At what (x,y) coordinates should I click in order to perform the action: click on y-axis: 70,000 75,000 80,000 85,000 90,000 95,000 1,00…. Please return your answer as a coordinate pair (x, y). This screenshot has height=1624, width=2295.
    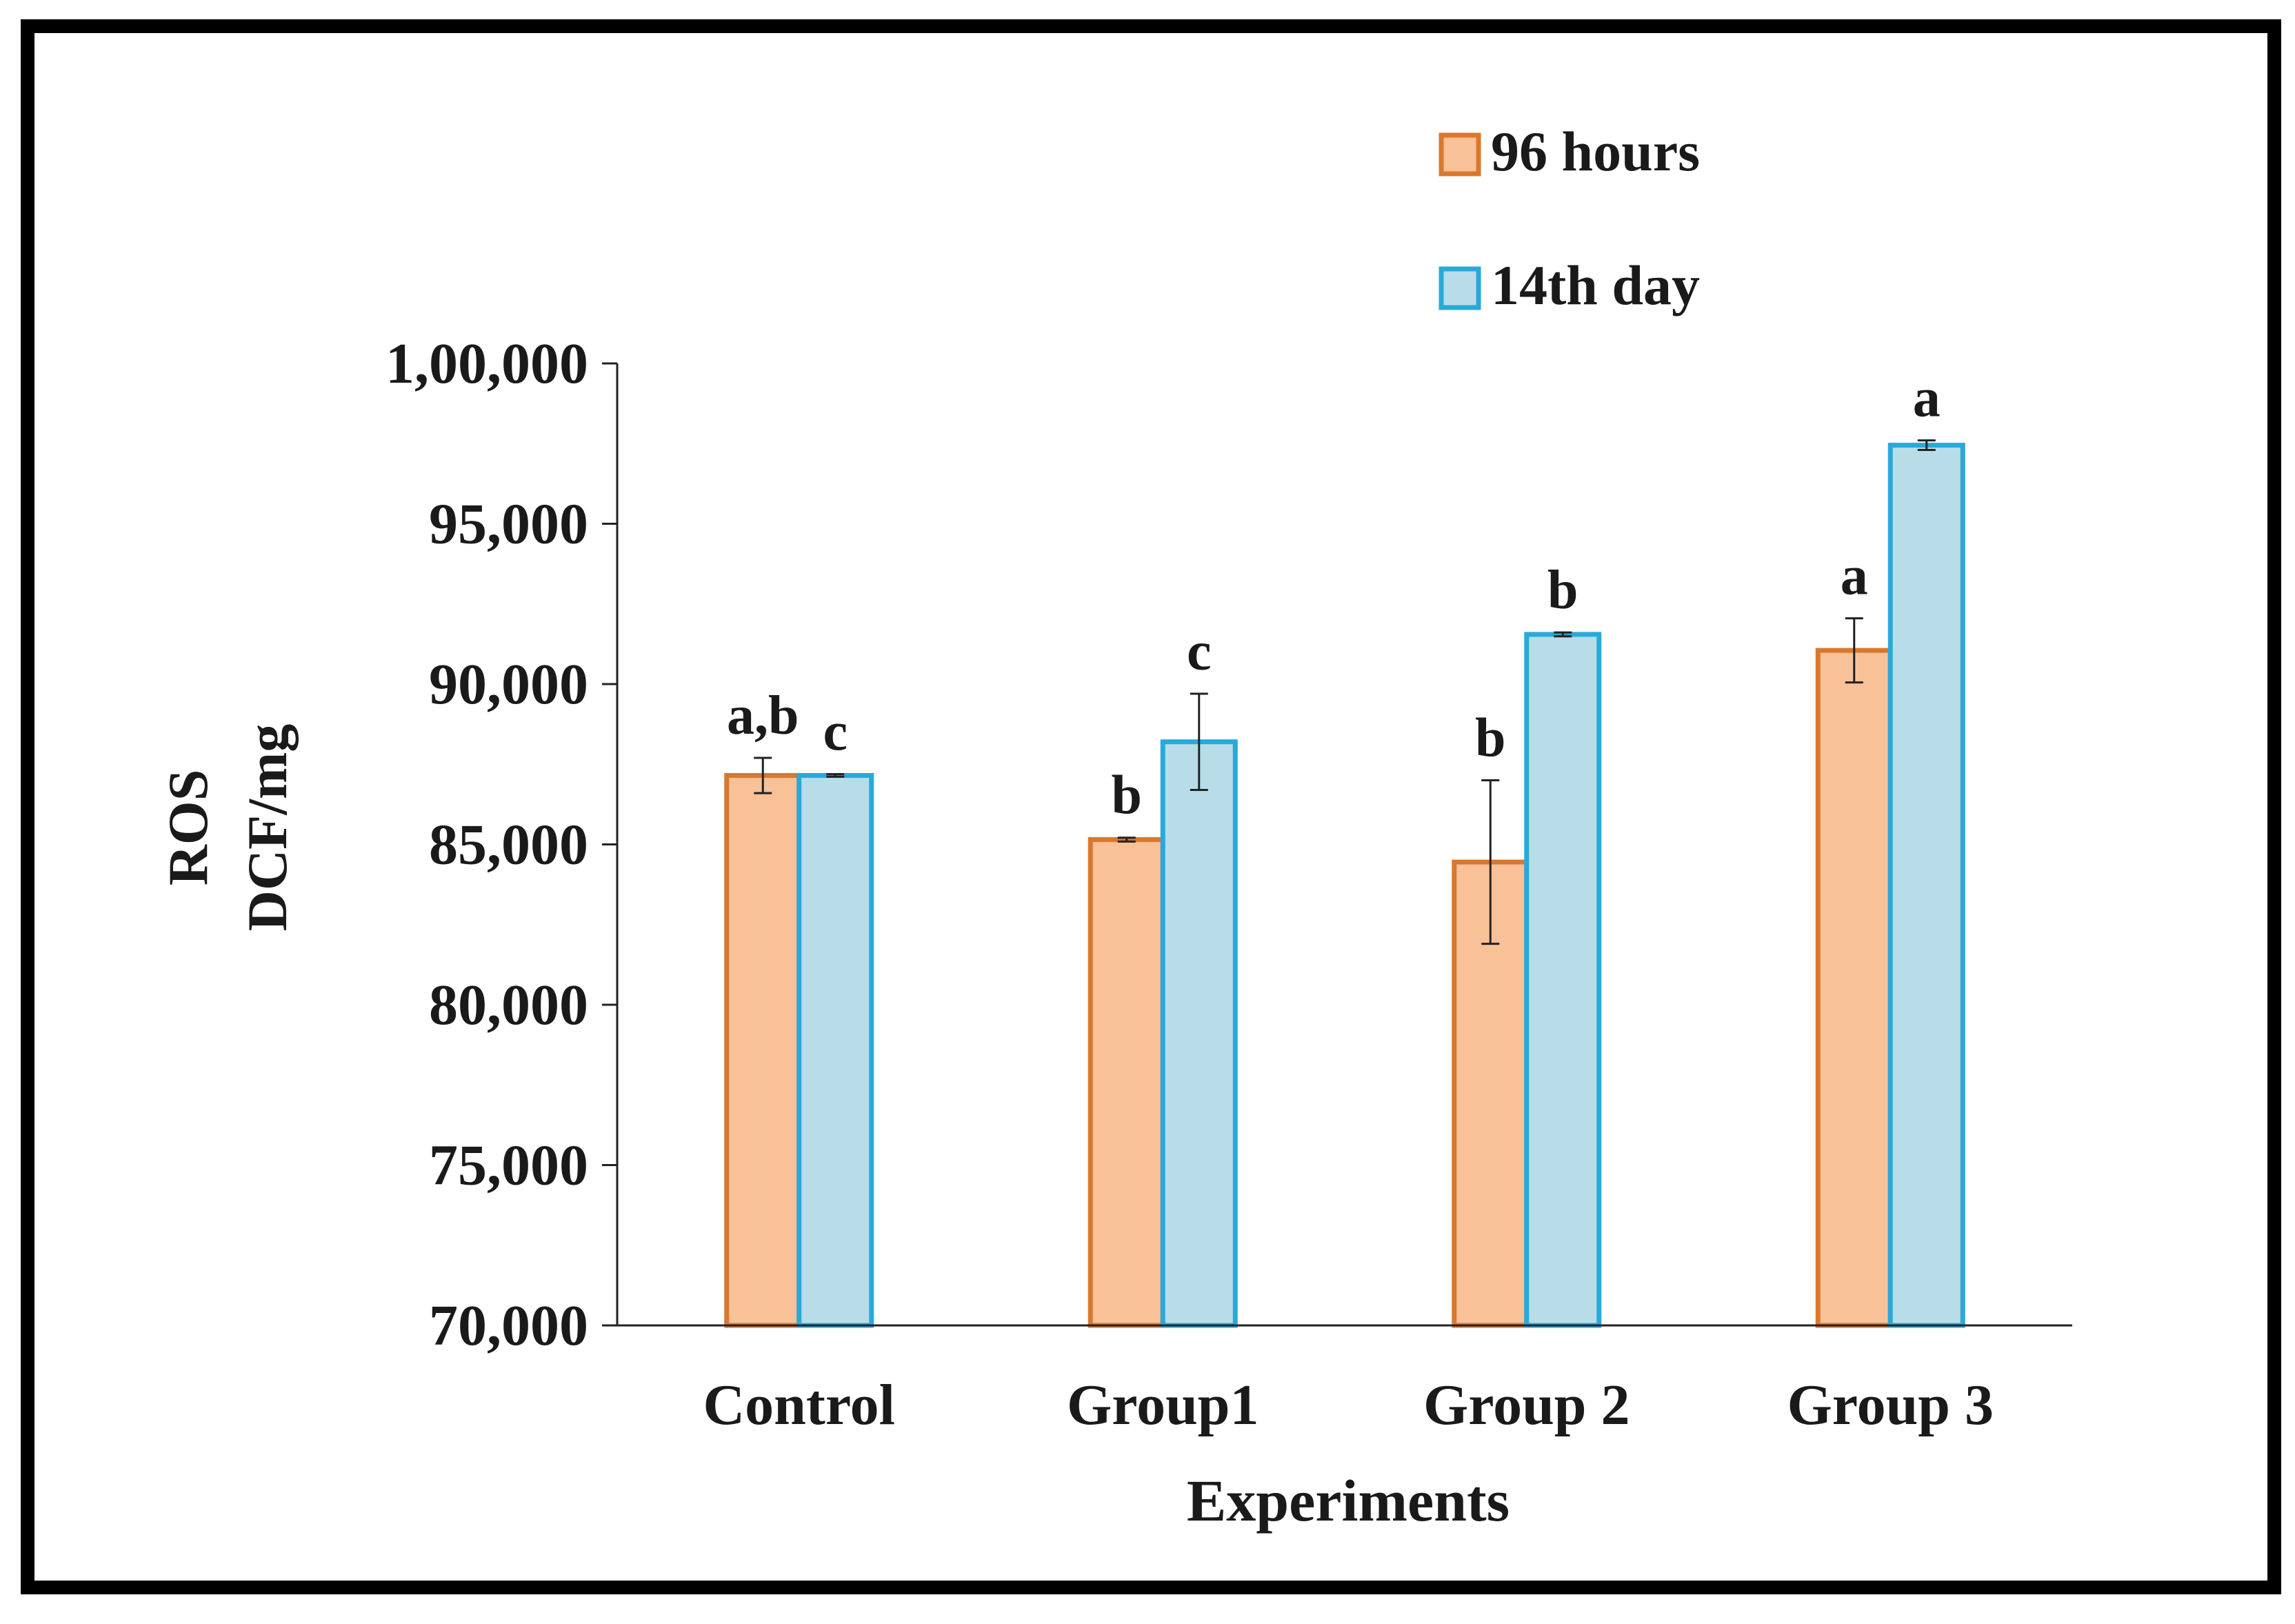
    Looking at the image, I should click on (502, 845).